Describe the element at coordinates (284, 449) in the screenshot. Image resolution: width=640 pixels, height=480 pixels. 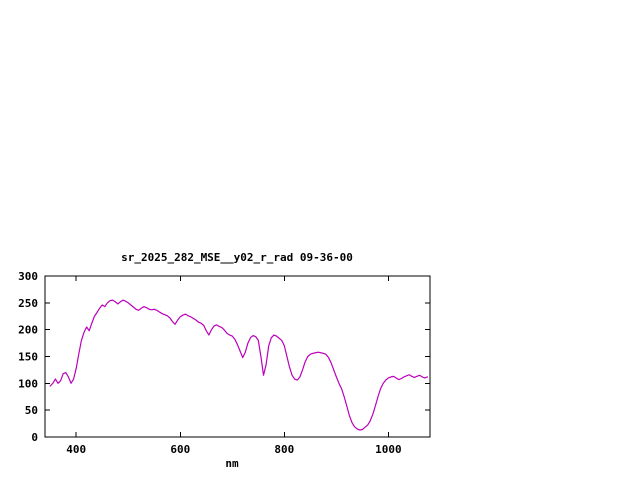
I see `x-tick-label: 800` at that location.